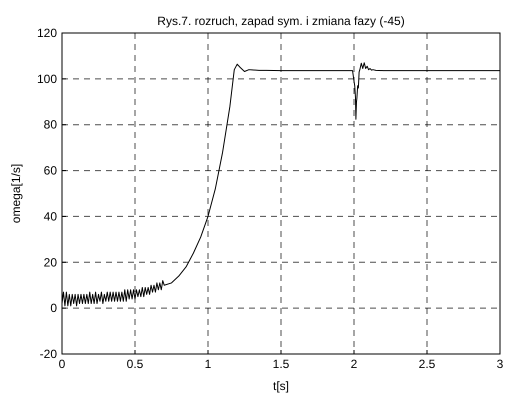  Describe the element at coordinates (500, 364) in the screenshot. I see `x-tick-label: 3` at that location.